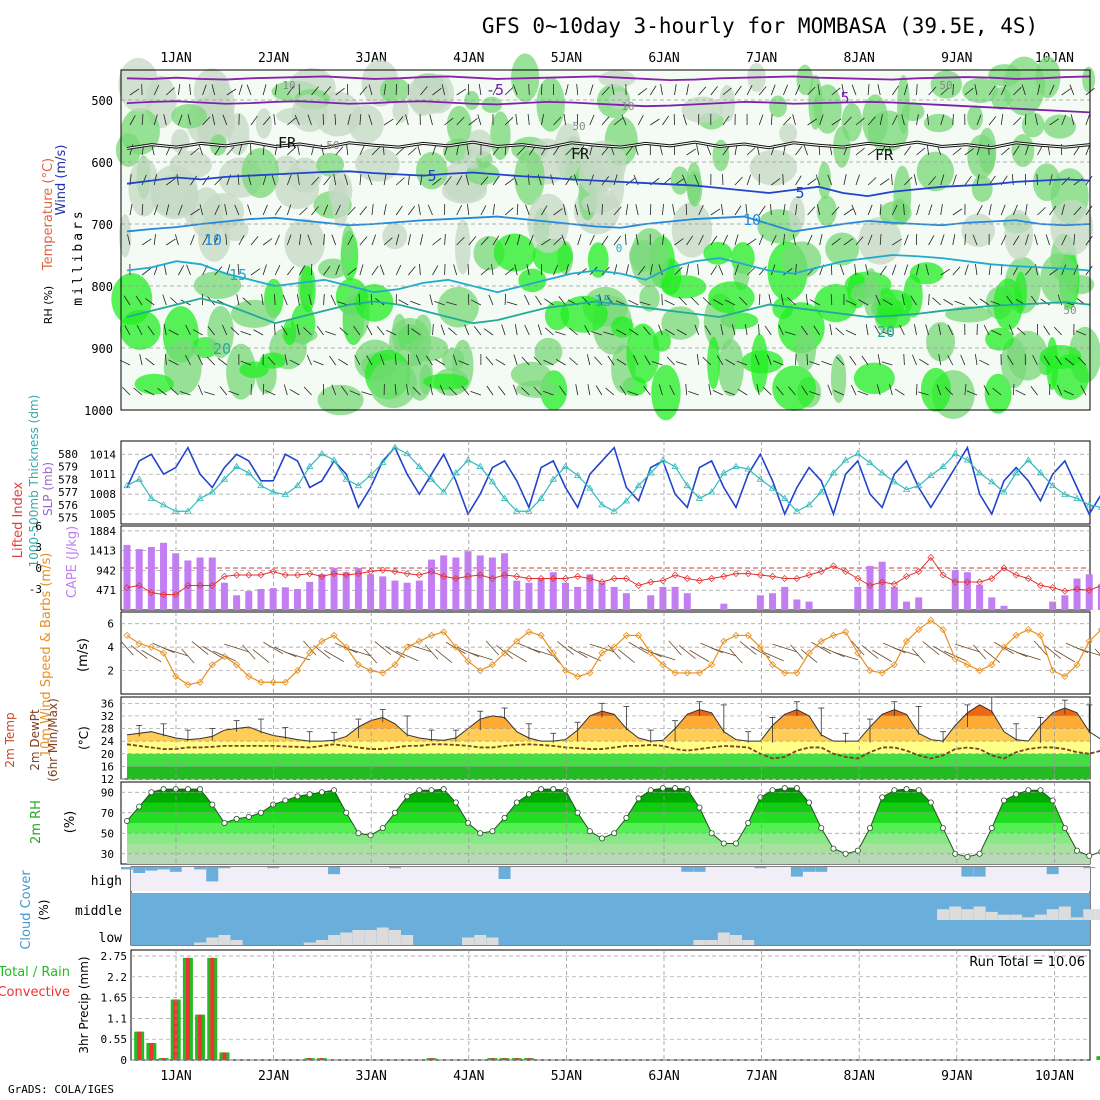 Image resolution: width=1100 pixels, height=1100 pixels. What do you see at coordinates (46, 655) in the screenshot?
I see `legend-wind: 10m Wind Speed & Barbs (m/s)` at bounding box center [46, 655].